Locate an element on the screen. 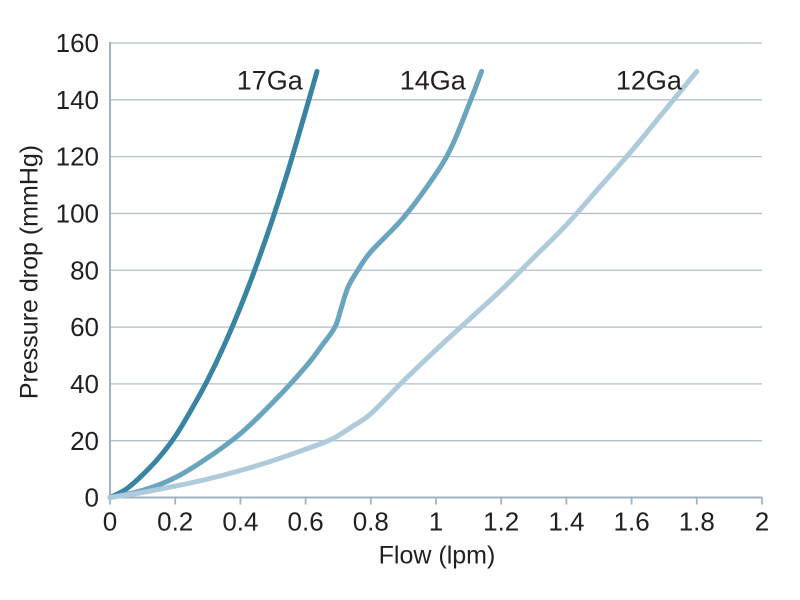 This screenshot has width=800, height=600. series-label-17Ga: 17Ga is located at coordinates (270, 80).